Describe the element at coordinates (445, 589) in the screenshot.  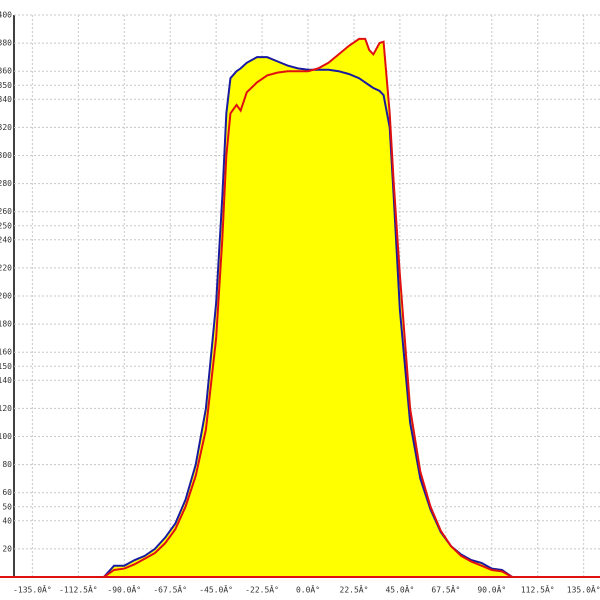
I see `x-tick-label: 67.5Â°` at that location.